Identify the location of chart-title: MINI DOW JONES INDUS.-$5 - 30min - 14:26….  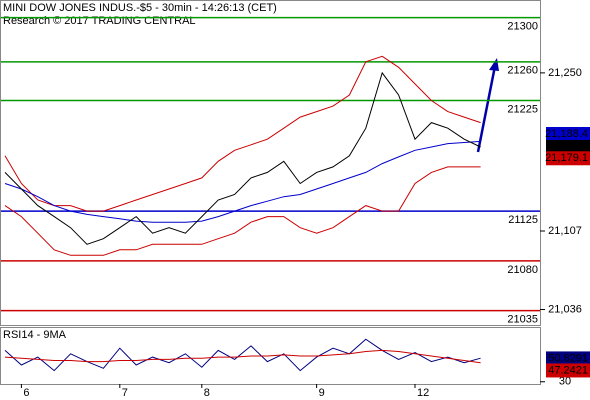
(140, 8).